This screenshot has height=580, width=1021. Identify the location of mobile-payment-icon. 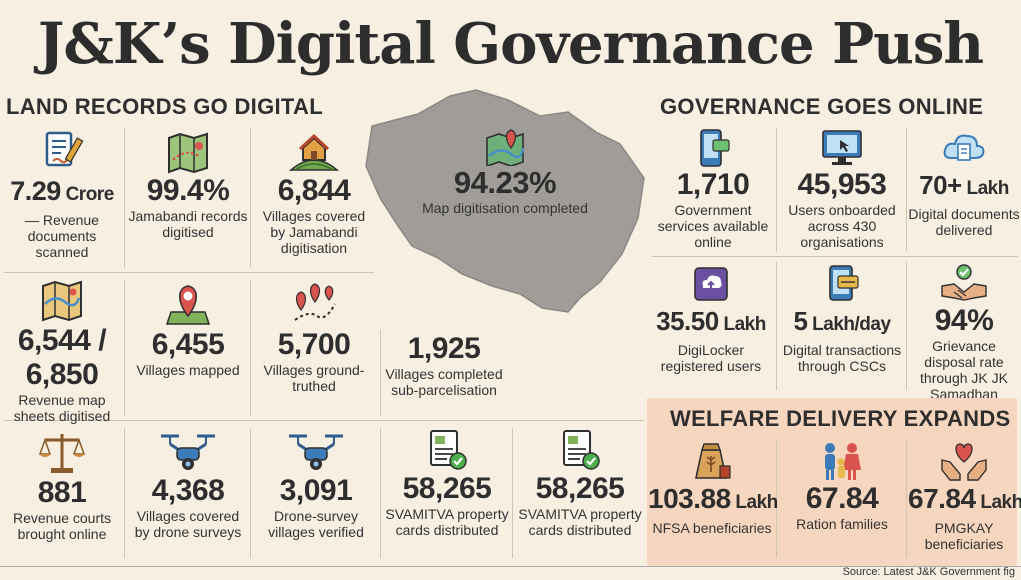
(844, 283).